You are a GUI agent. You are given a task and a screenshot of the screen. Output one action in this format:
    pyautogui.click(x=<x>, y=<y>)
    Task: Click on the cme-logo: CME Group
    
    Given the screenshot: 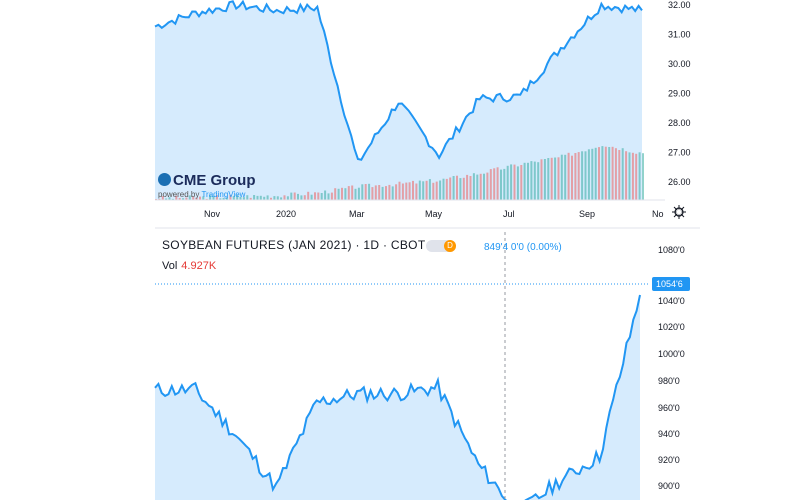 What is the action you would take?
    pyautogui.click(x=207, y=180)
    